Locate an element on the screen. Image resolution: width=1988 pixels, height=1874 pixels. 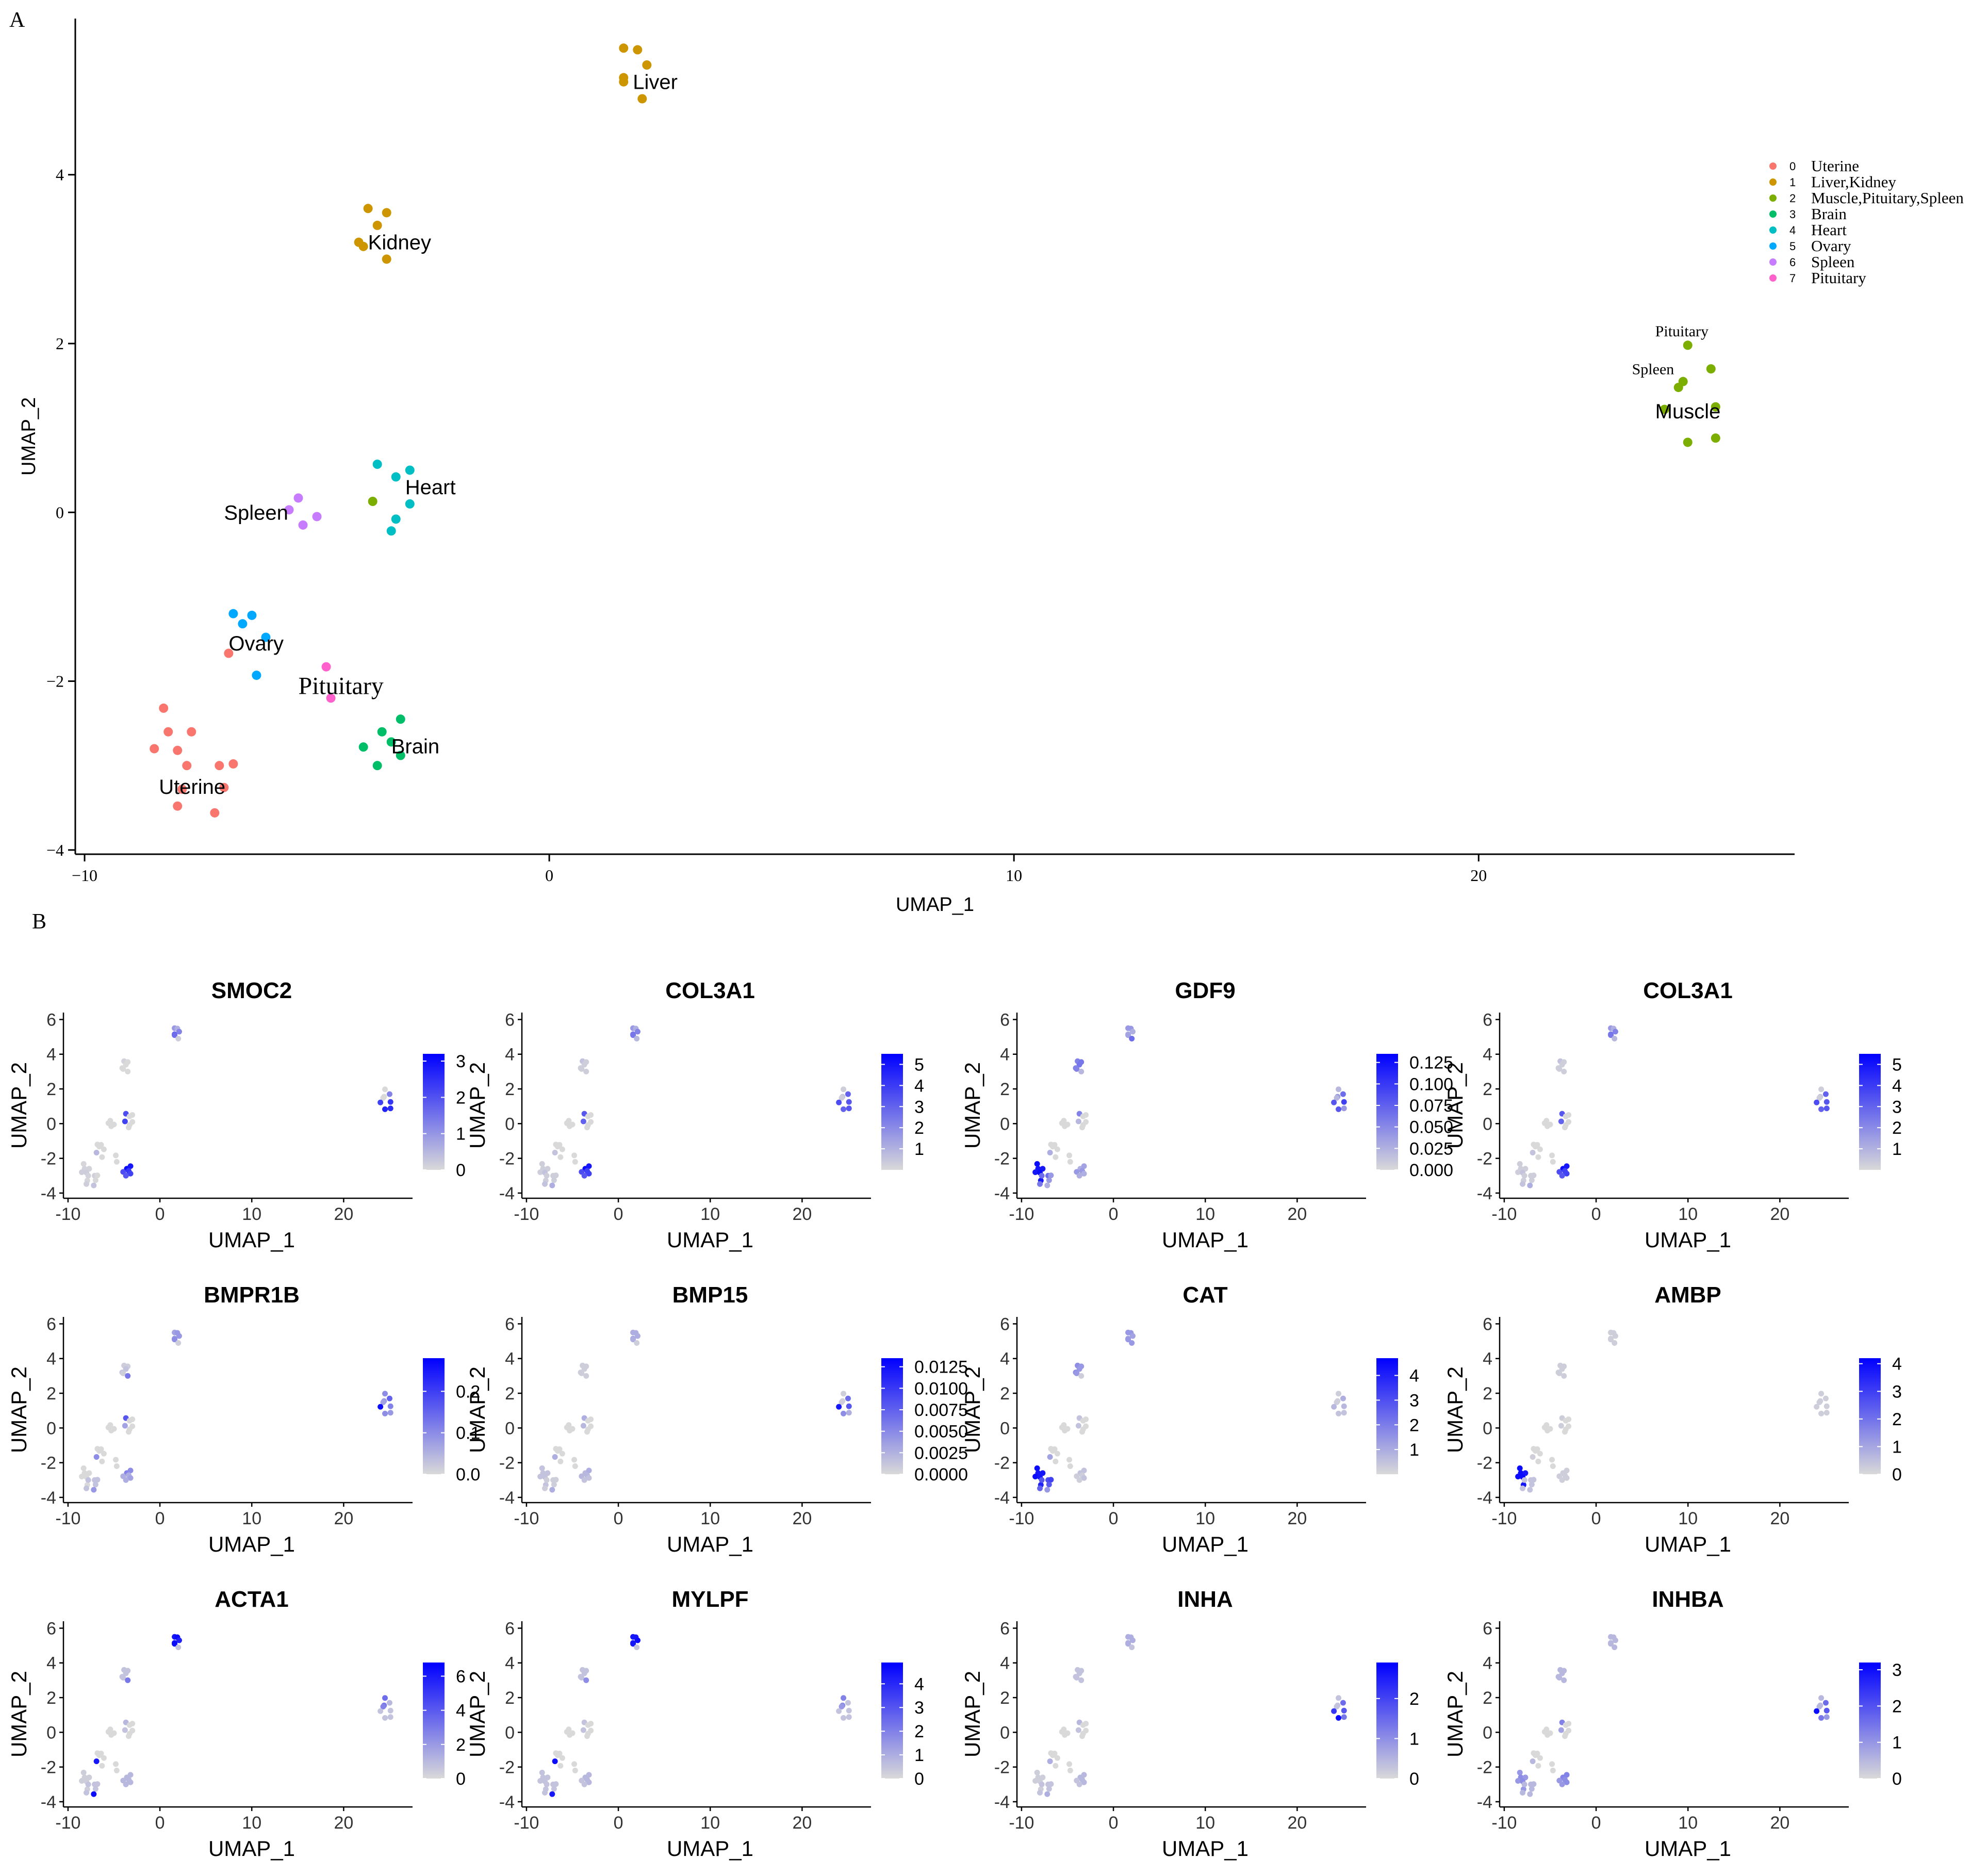
cluster-4-point is located at coordinates (410, 470).